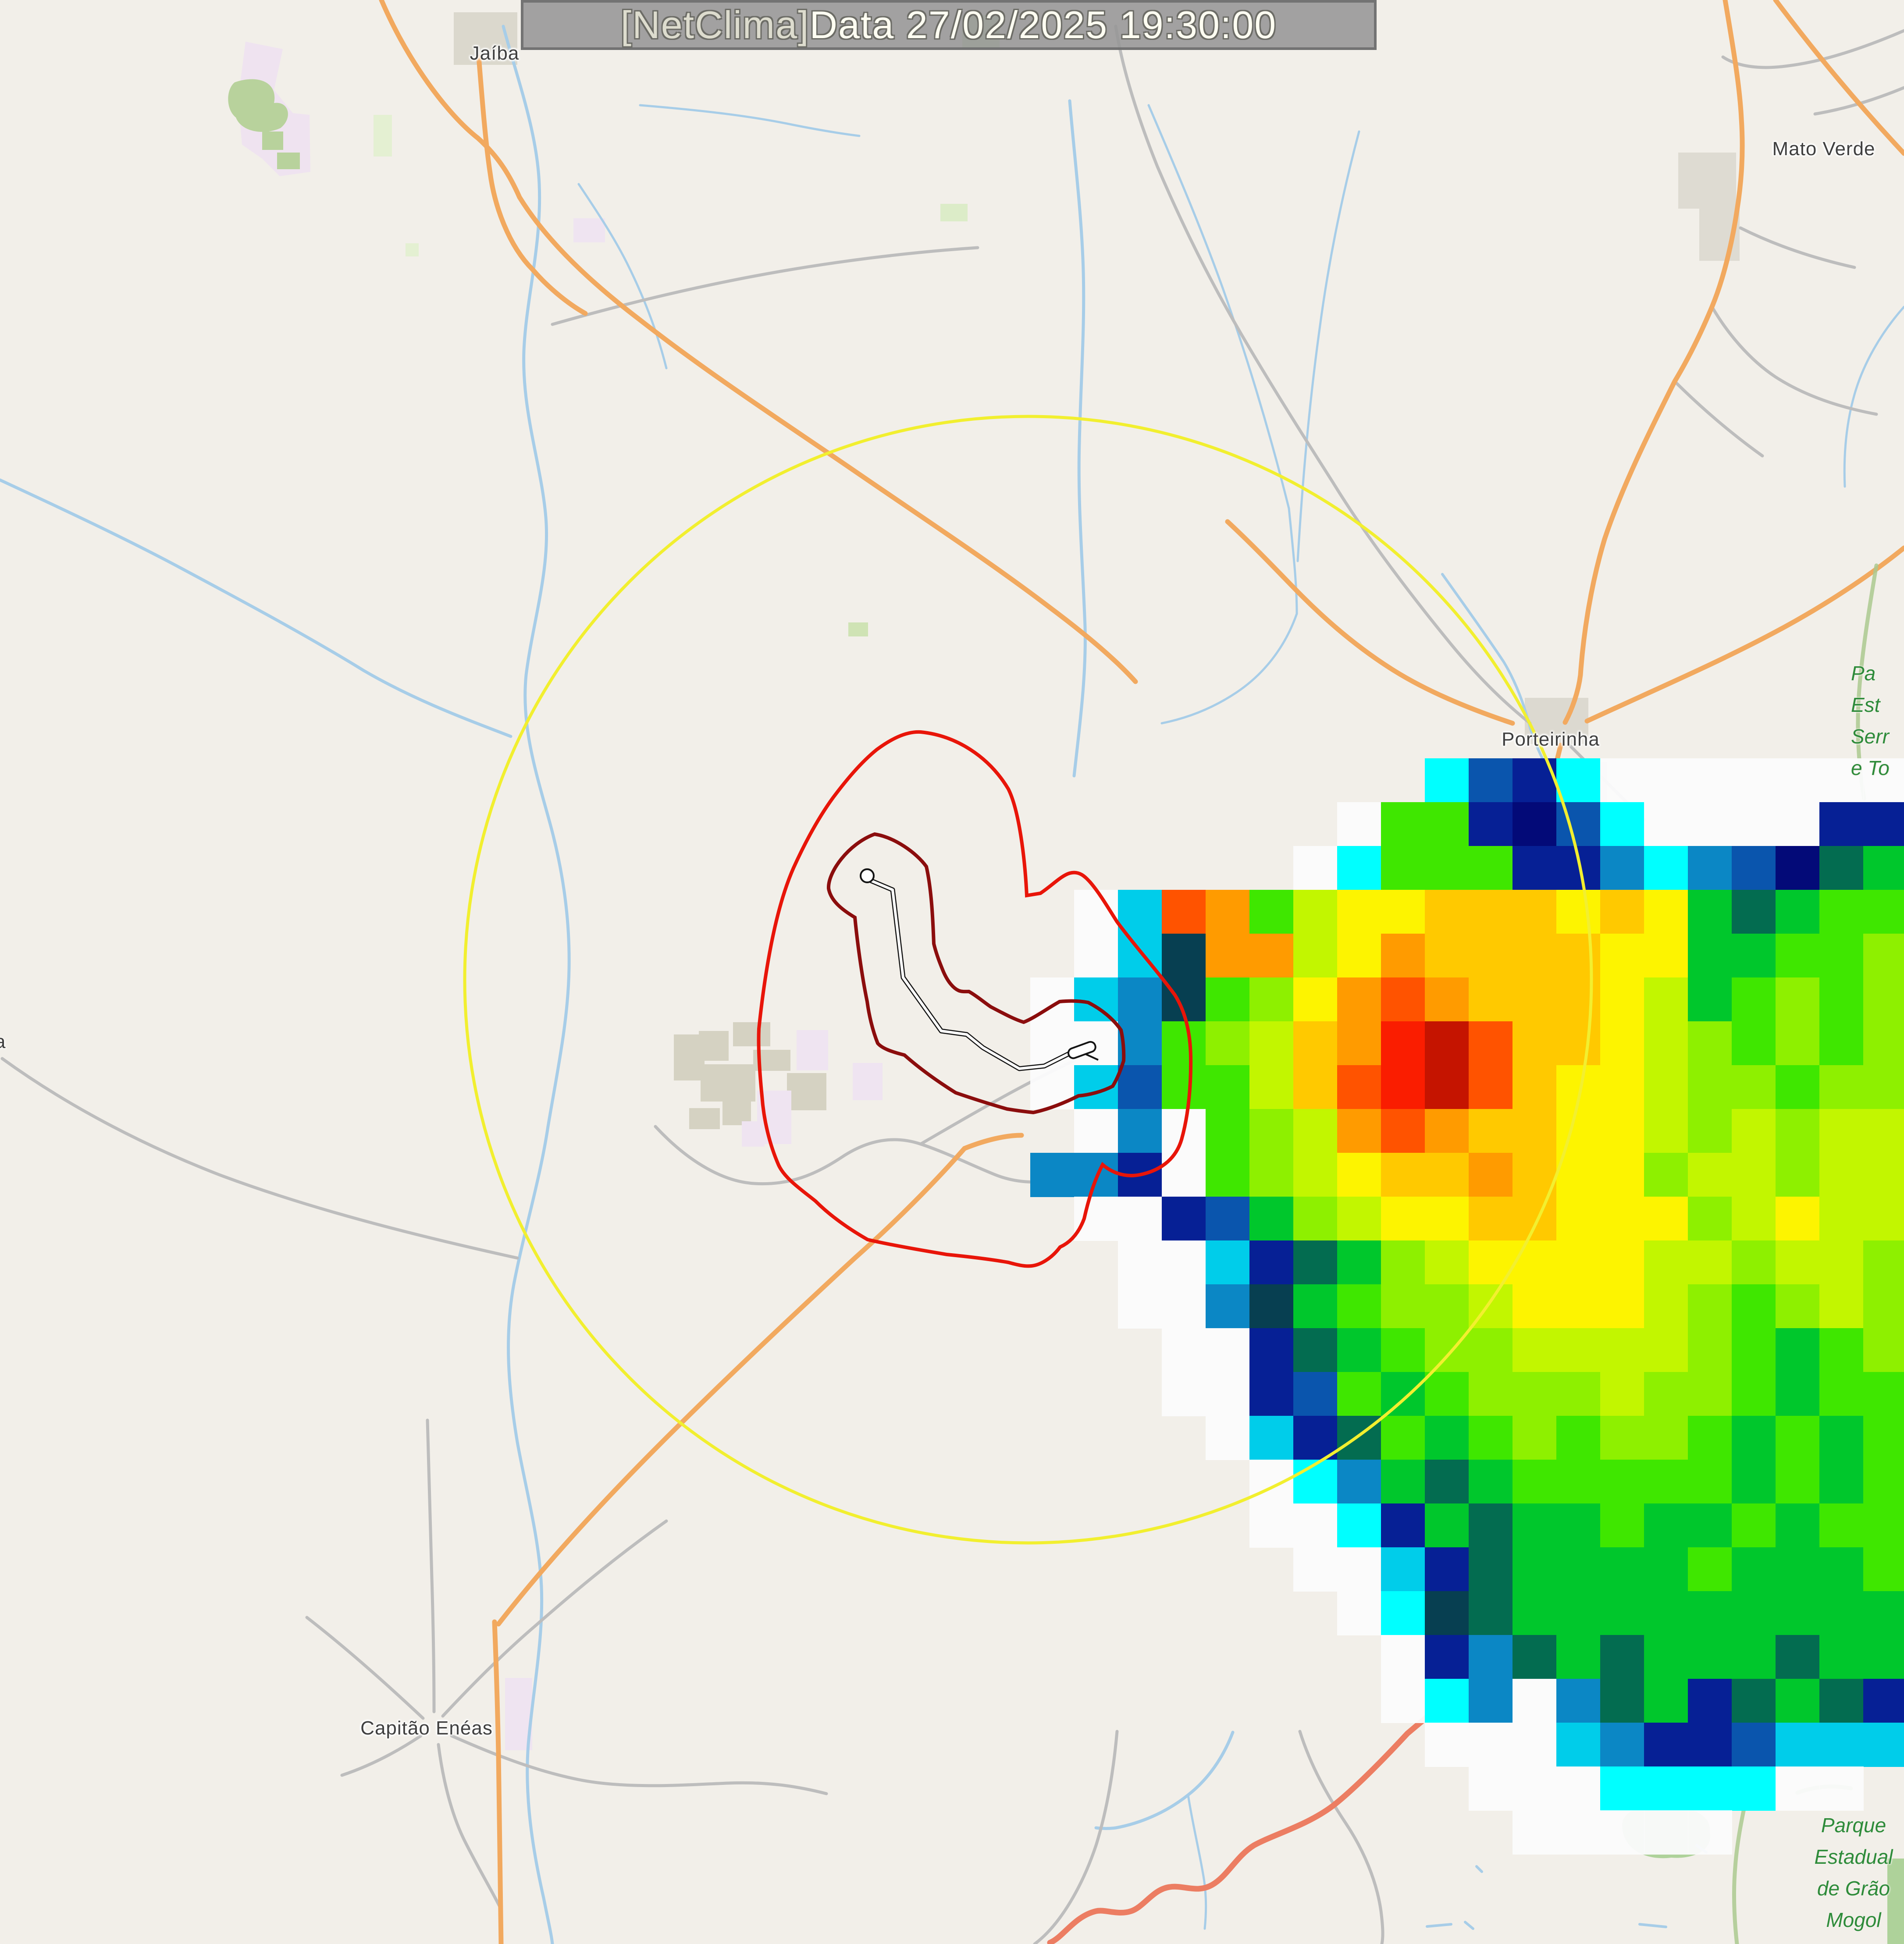  Describe the element at coordinates (976, 973) in the screenshot. I see `storm-contour-inner` at that location.